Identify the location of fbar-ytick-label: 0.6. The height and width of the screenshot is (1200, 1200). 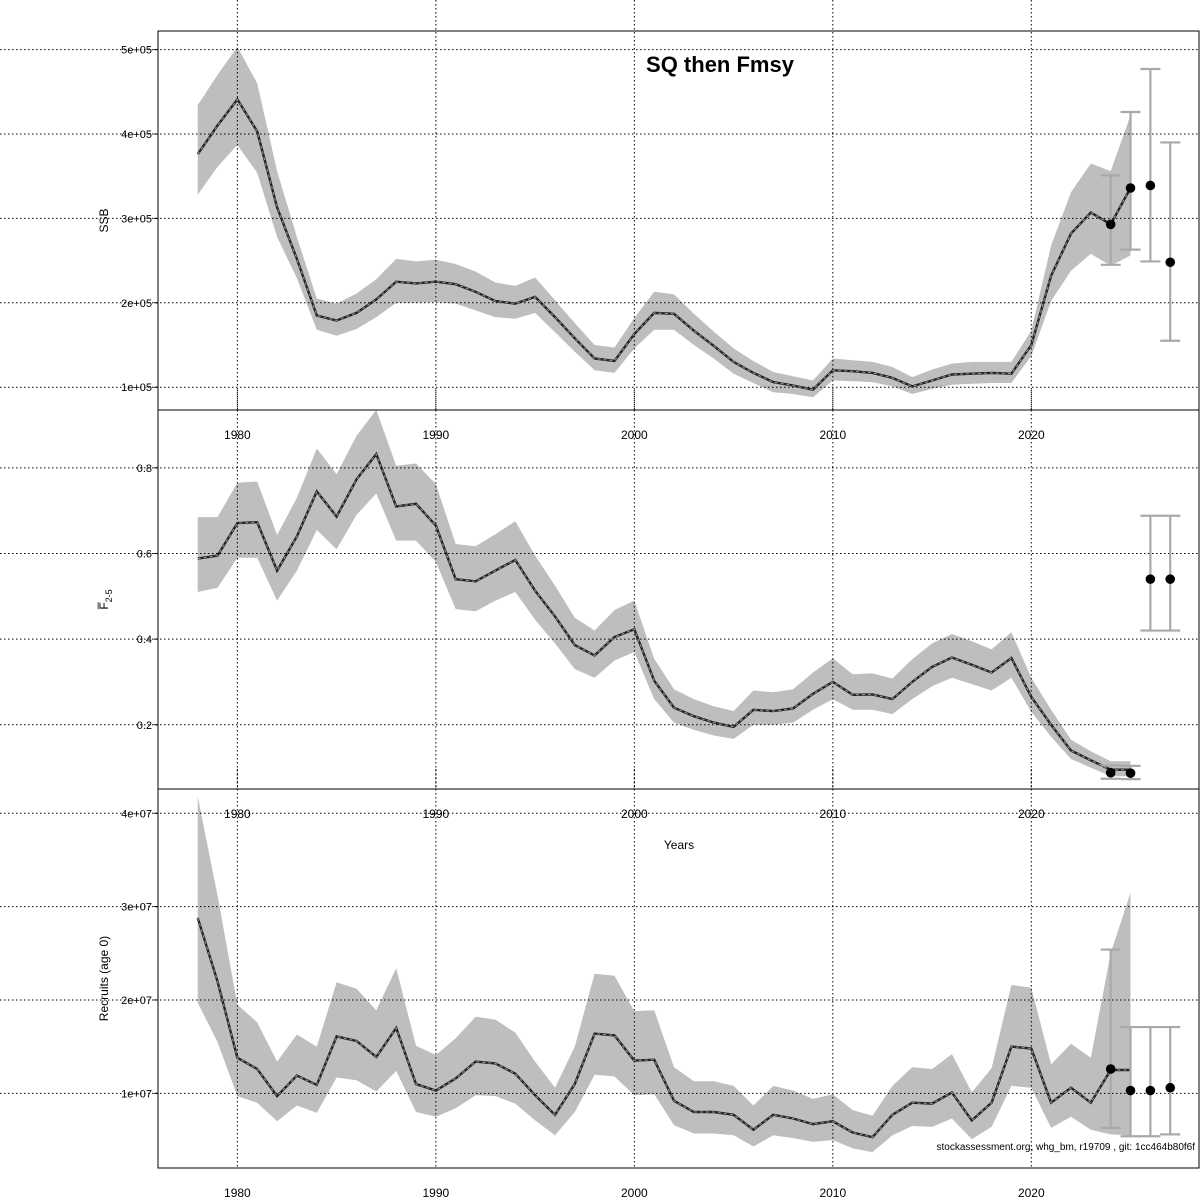
(144, 554).